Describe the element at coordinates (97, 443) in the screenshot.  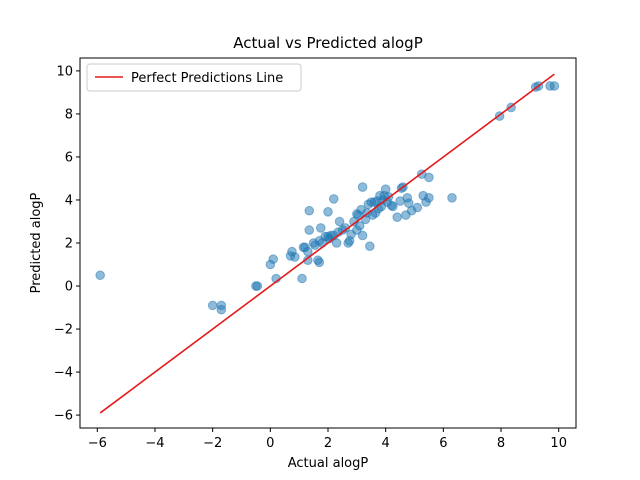
I see `x-tick-label: −6` at that location.